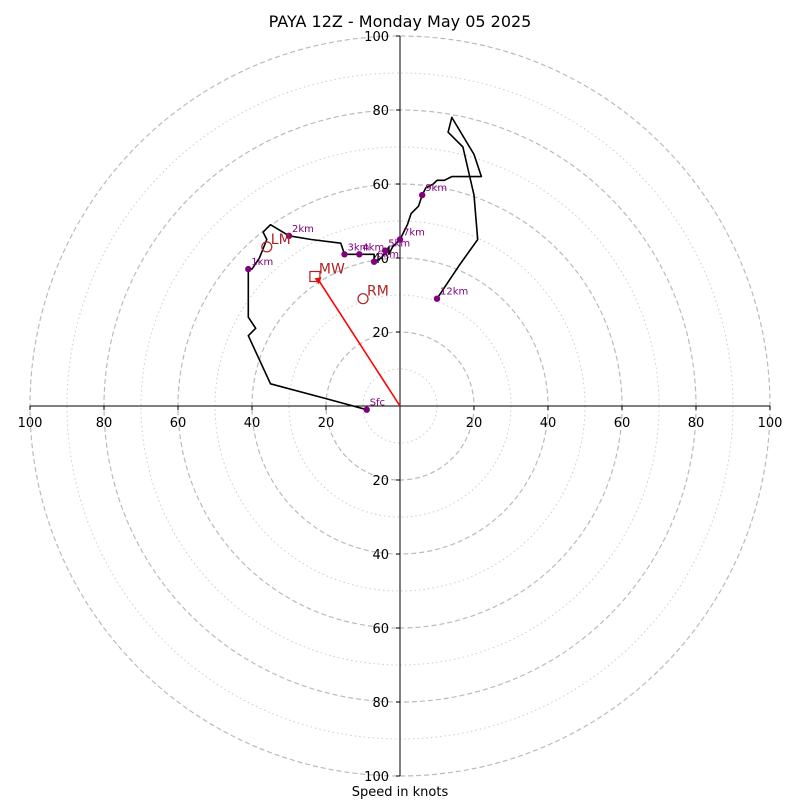  Describe the element at coordinates (373, 247) in the screenshot. I see `height-label-4km: 4km` at that location.